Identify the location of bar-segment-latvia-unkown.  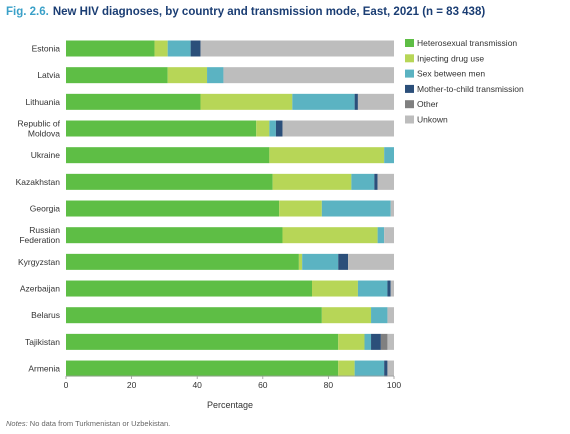
(308, 75).